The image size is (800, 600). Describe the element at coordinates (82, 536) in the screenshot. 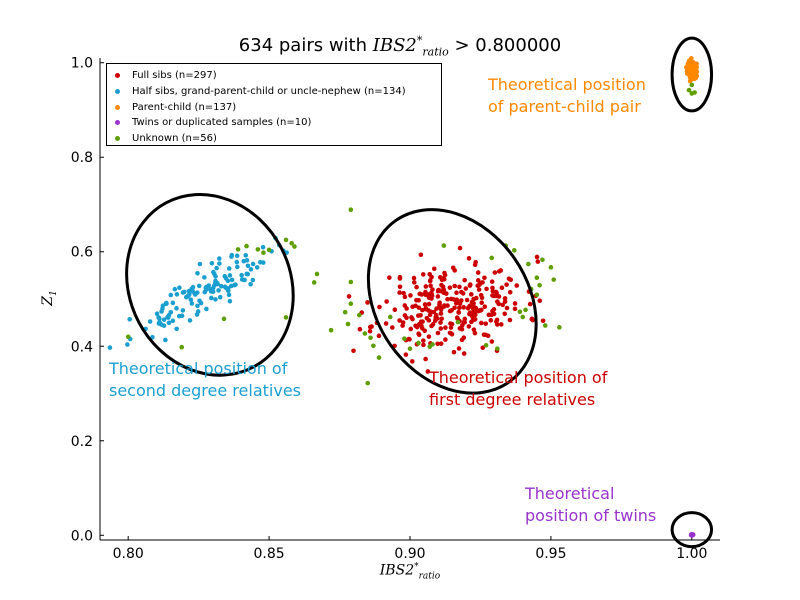

I see `y-tick-label: 0.0` at that location.